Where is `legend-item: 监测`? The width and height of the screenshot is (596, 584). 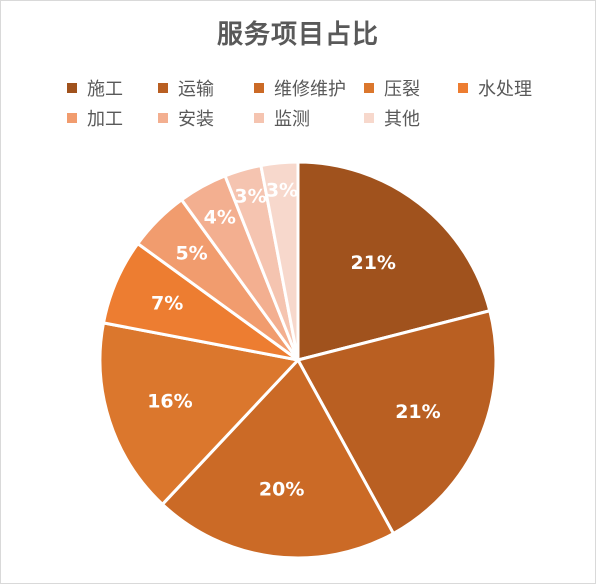 legend-item: 监测 is located at coordinates (282, 118).